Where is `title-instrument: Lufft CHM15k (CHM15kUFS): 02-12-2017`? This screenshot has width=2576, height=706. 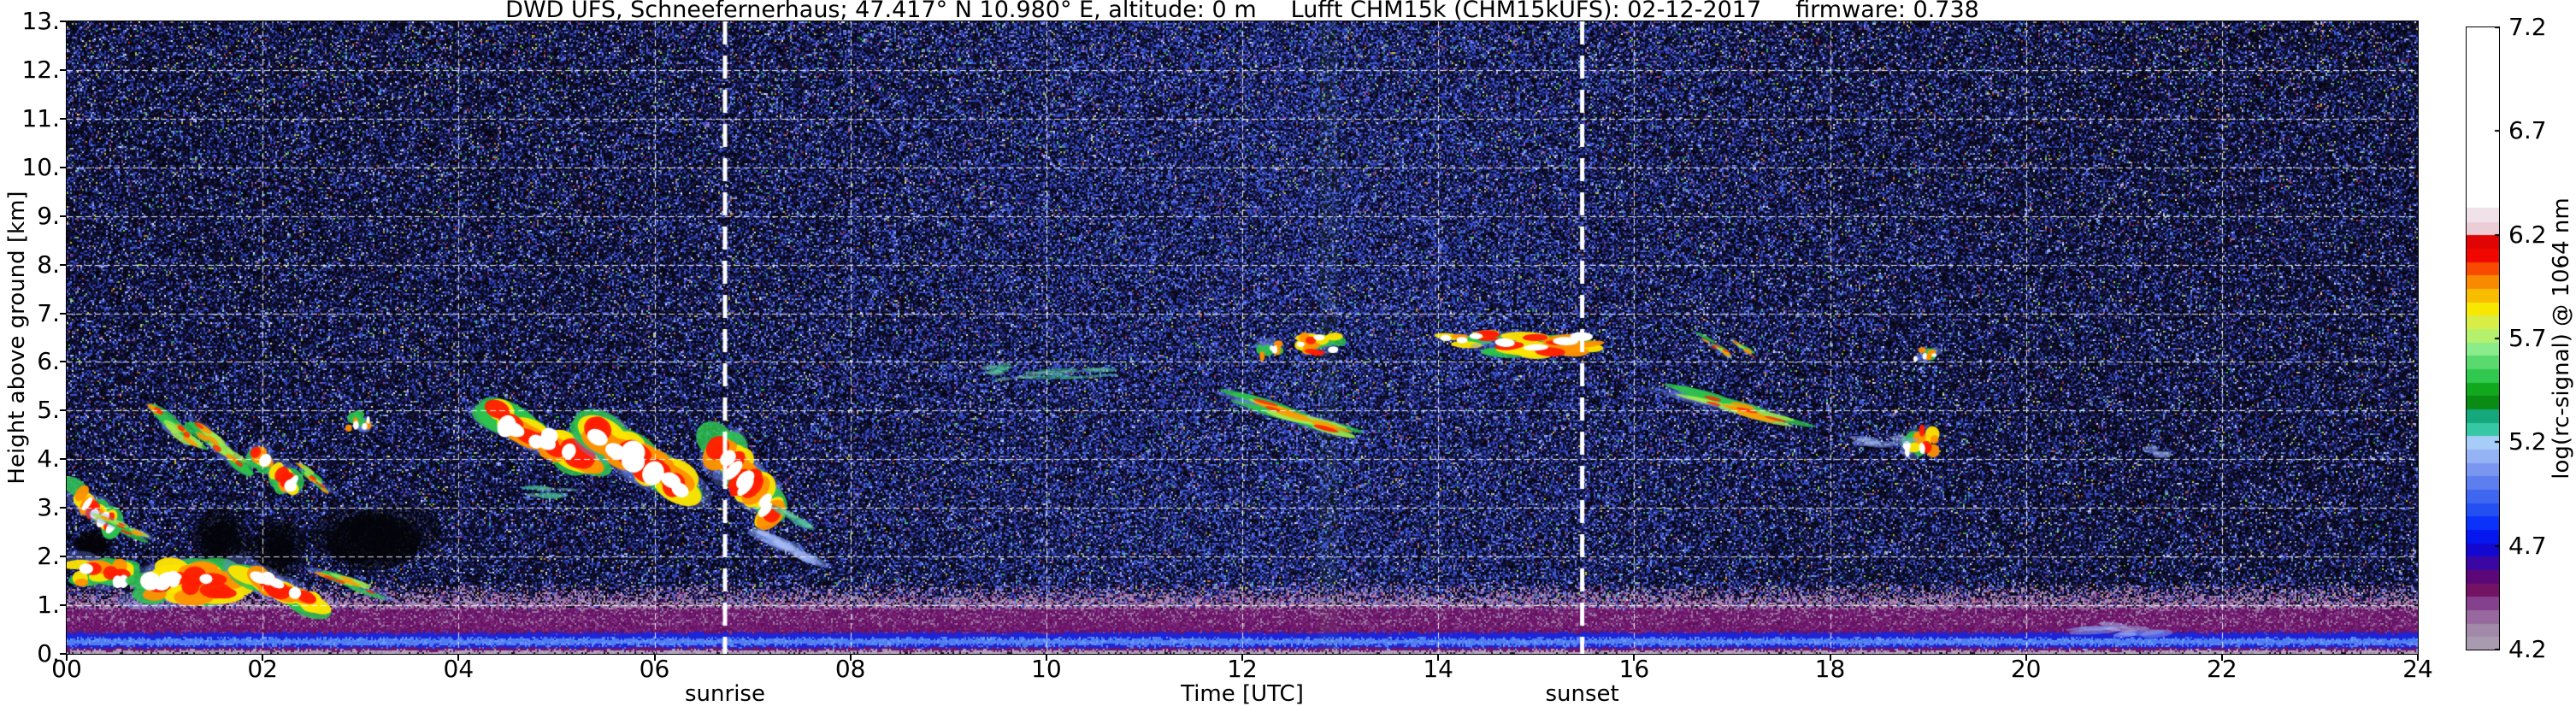
title-instrument: Lufft CHM15k (CHM15kUFS): 02-12-2017 is located at coordinates (1526, 11).